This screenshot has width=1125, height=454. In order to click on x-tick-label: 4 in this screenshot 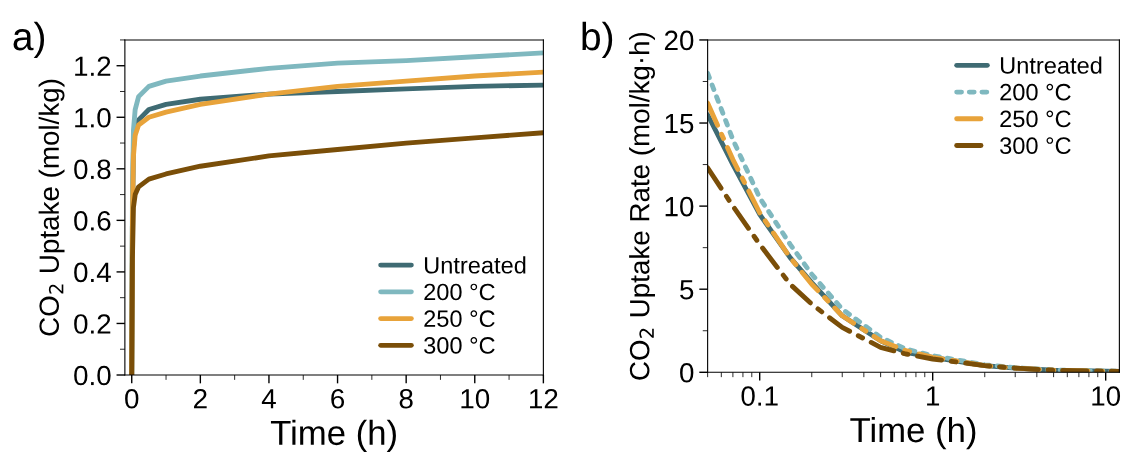, I will do `click(268, 399)`.